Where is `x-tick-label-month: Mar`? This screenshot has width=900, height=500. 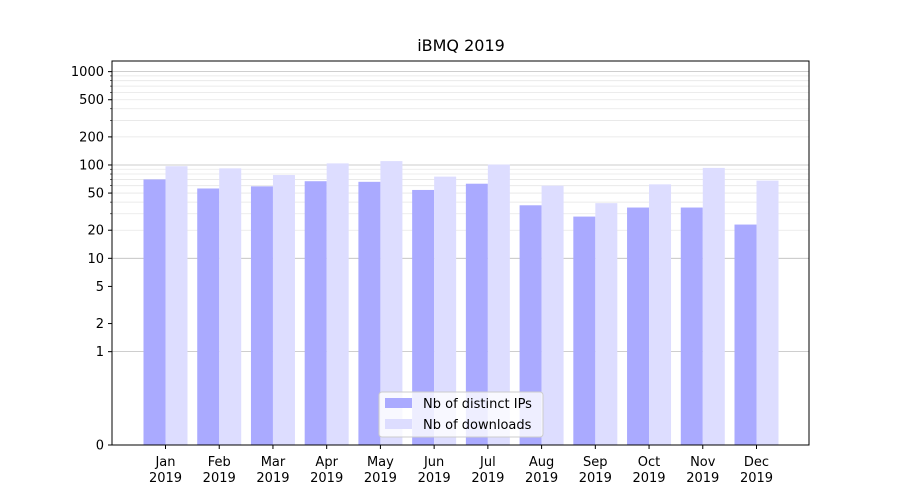
x-tick-label-month: Mar is located at coordinates (273, 462).